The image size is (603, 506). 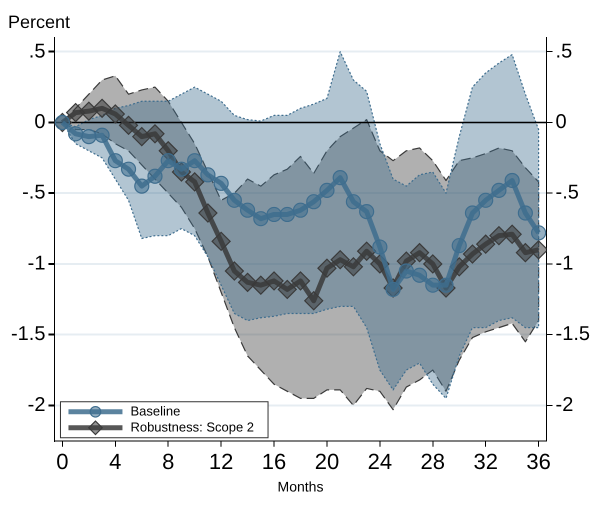 I want to click on y-axis-title: Percent, so click(x=39, y=22).